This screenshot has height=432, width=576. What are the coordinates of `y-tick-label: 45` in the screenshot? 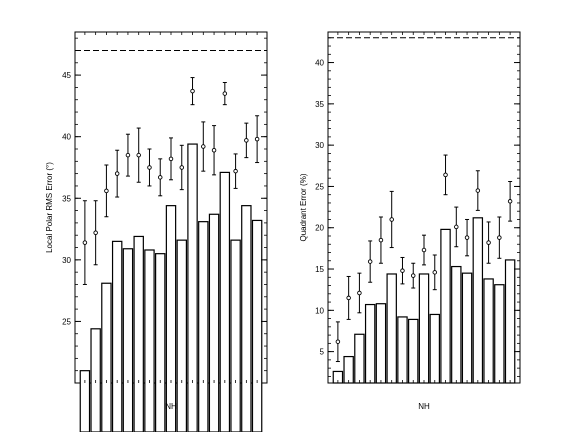 It's located at (66, 75).